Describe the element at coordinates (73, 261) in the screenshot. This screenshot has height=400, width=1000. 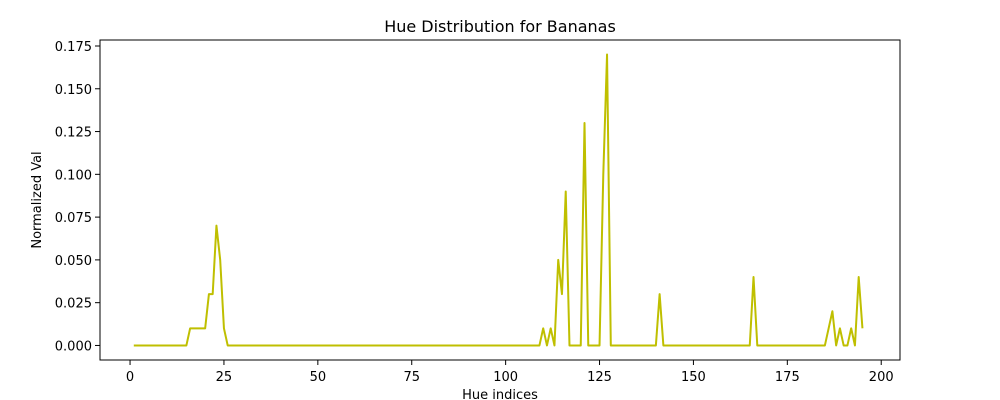
I see `y-tick-label: 0.050` at that location.